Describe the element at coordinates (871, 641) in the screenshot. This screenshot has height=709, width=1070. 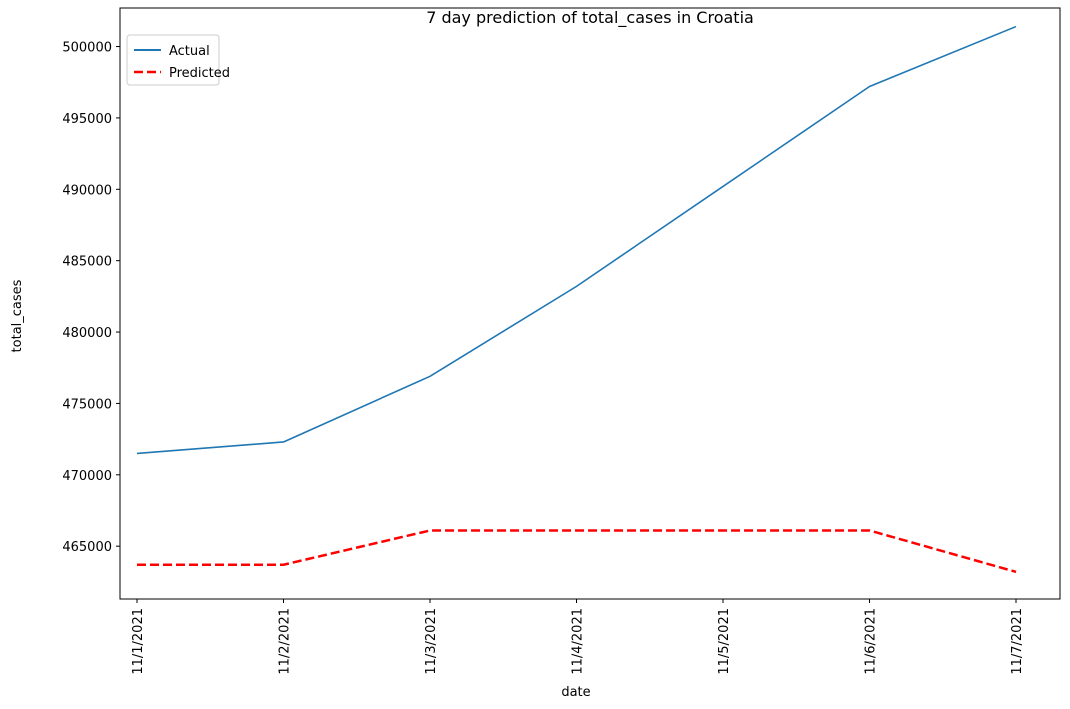
I see `x-tick-label: 11/6/2021` at that location.